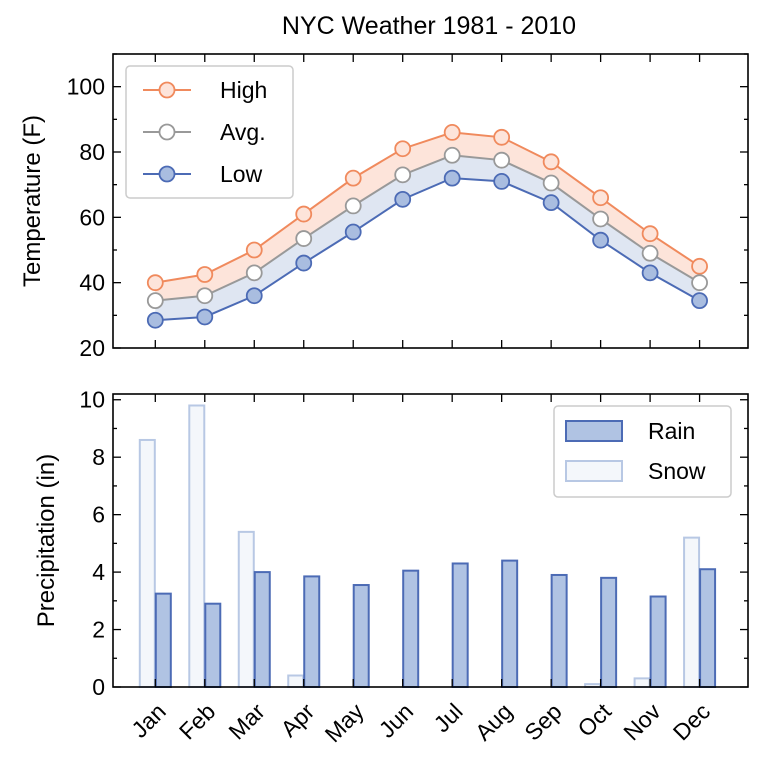 The height and width of the screenshot is (772, 764). Describe the element at coordinates (213, 645) in the screenshot. I see `bar-rain-feb` at that location.